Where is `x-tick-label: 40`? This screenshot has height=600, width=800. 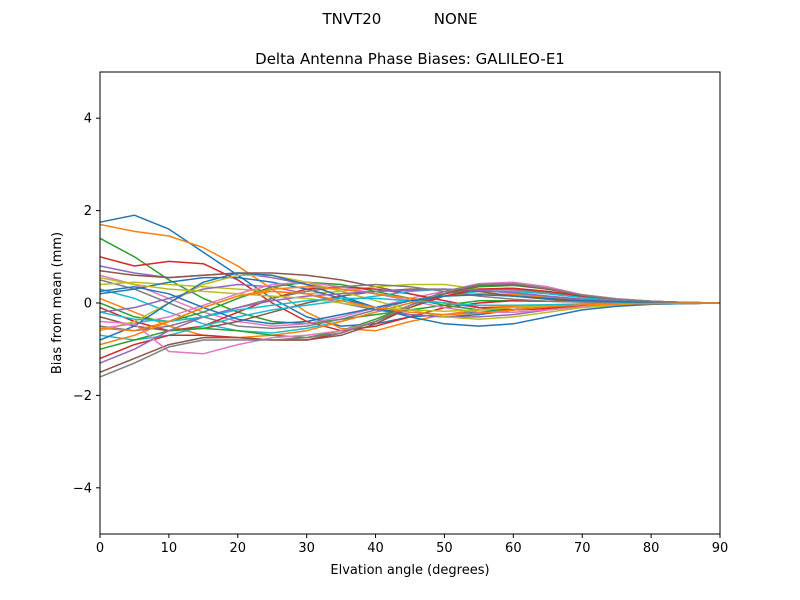 x-tick-label: 40 is located at coordinates (375, 548).